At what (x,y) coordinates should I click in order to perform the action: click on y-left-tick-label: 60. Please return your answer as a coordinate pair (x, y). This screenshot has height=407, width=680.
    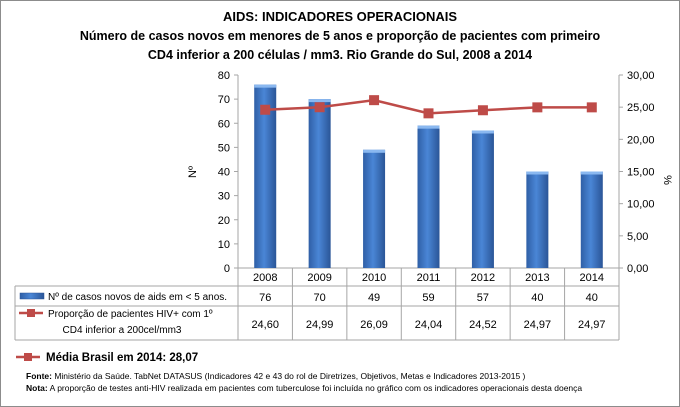
    Looking at the image, I should click on (224, 124).